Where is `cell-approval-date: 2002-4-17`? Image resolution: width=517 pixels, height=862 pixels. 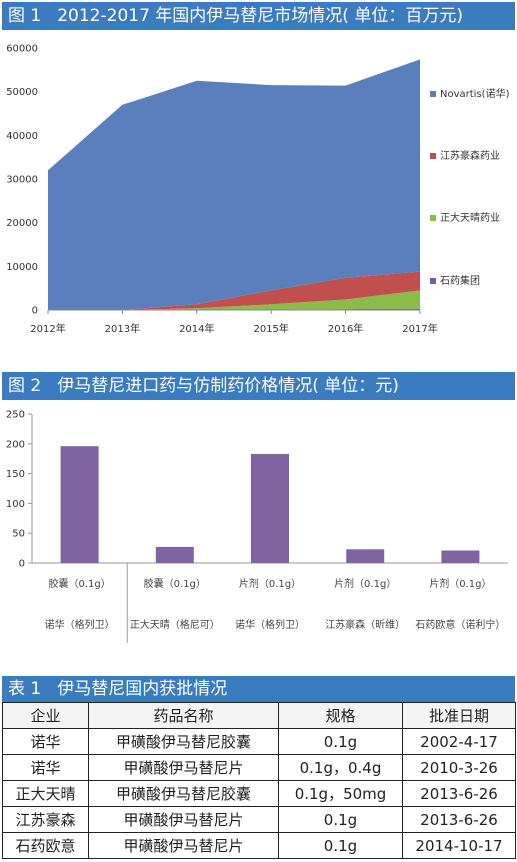 cell-approval-date: 2002-4-17 is located at coordinates (459, 741).